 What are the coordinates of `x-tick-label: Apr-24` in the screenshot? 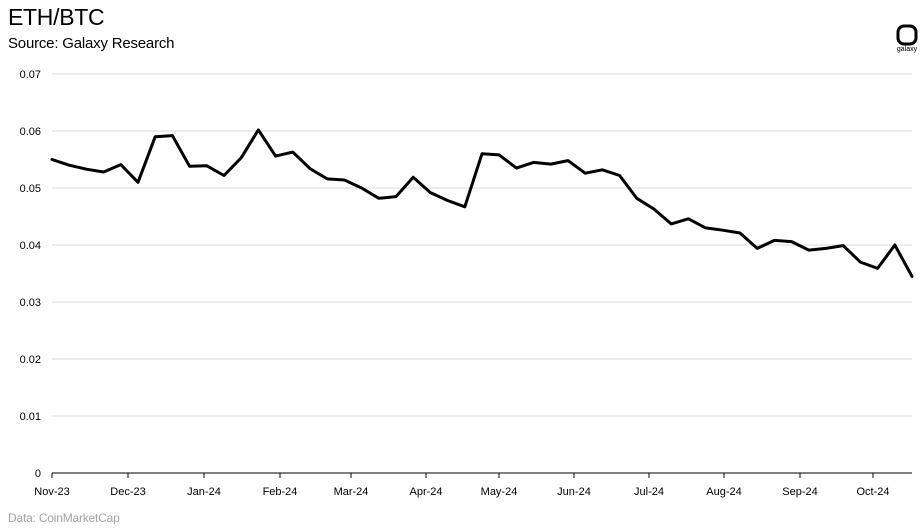 It's located at (425, 492).